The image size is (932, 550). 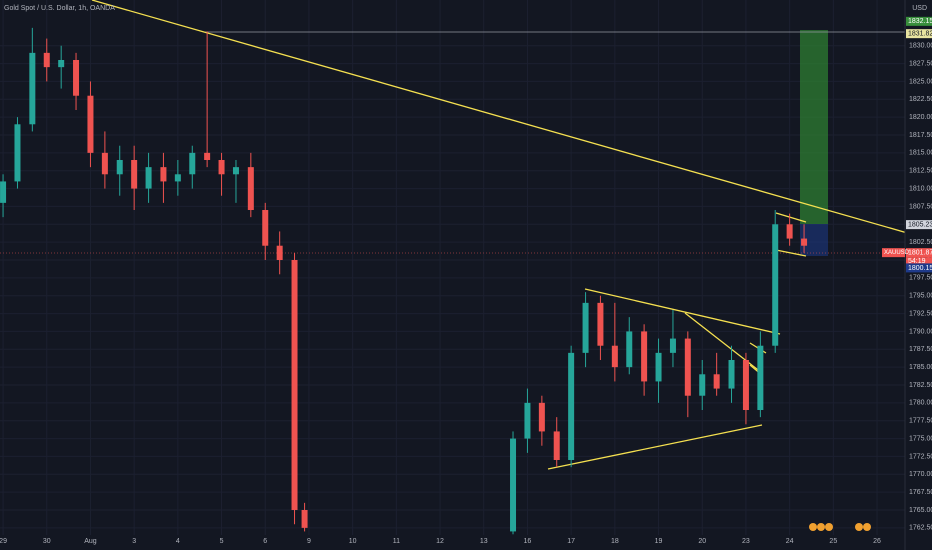 I want to click on x-tick-label: 26, so click(x=877, y=541).